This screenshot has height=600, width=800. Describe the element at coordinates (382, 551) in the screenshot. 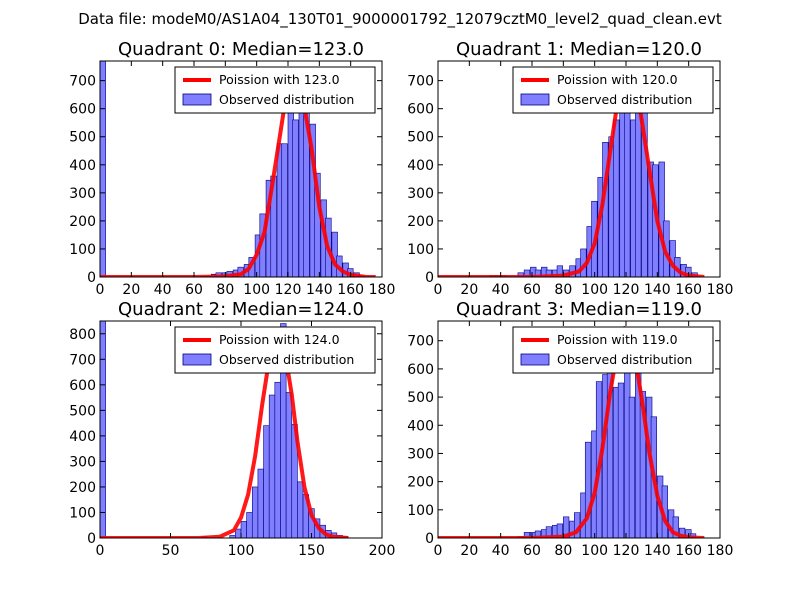

I see `x-tick-label: 200` at that location.